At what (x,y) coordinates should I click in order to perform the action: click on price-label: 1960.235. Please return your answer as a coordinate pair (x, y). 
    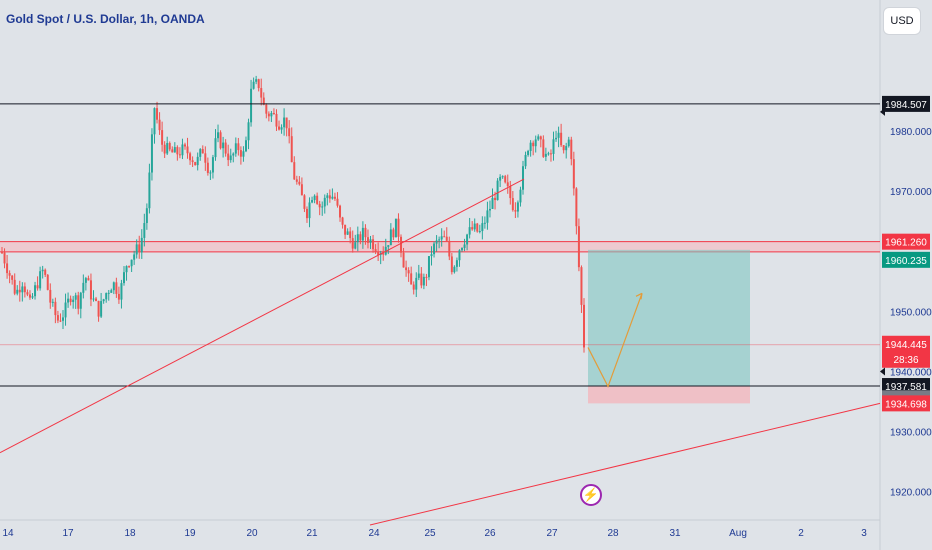
    Looking at the image, I should click on (906, 261).